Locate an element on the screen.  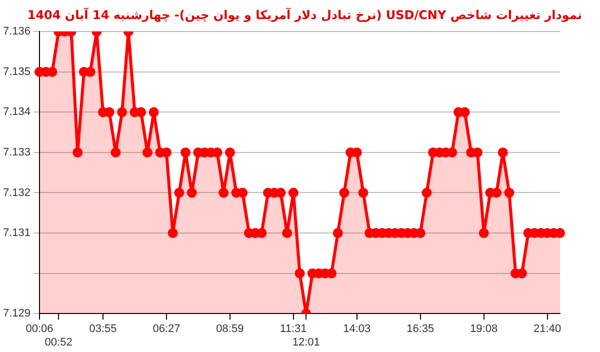
x-tick-label: 03:55 is located at coordinates (103, 329).